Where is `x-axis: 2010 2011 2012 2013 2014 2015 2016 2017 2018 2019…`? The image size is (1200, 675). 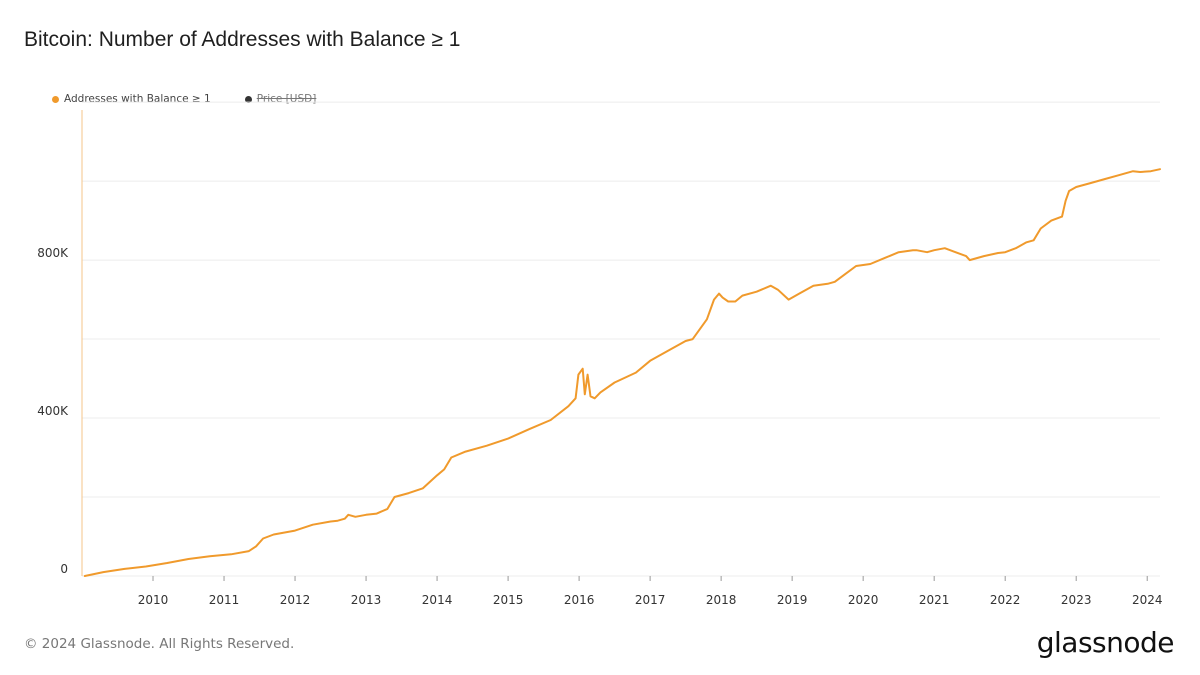
x-axis: 2010 2011 2012 2013 2014 2015 2016 2017 2018 2019… is located at coordinates (650, 591).